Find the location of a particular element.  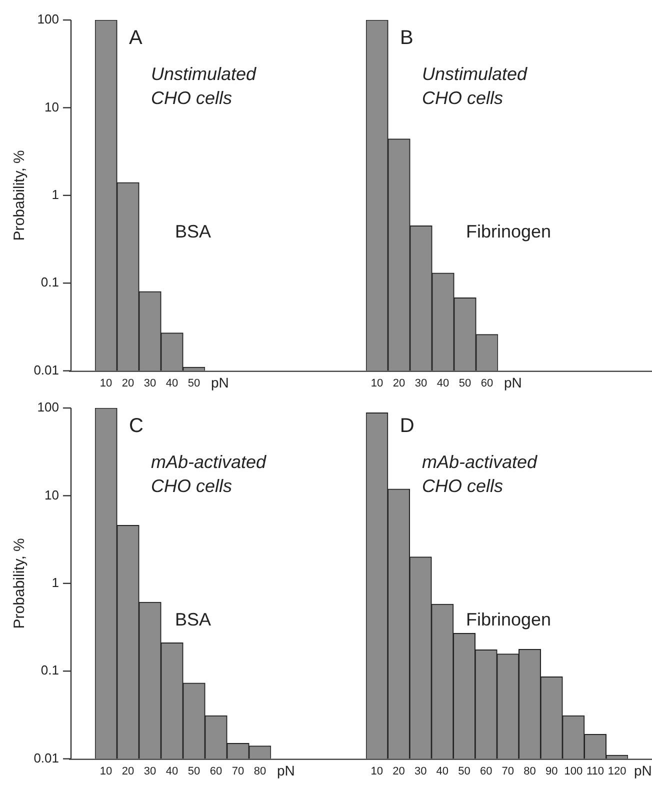

x-tick-label: 90 is located at coordinates (551, 771).